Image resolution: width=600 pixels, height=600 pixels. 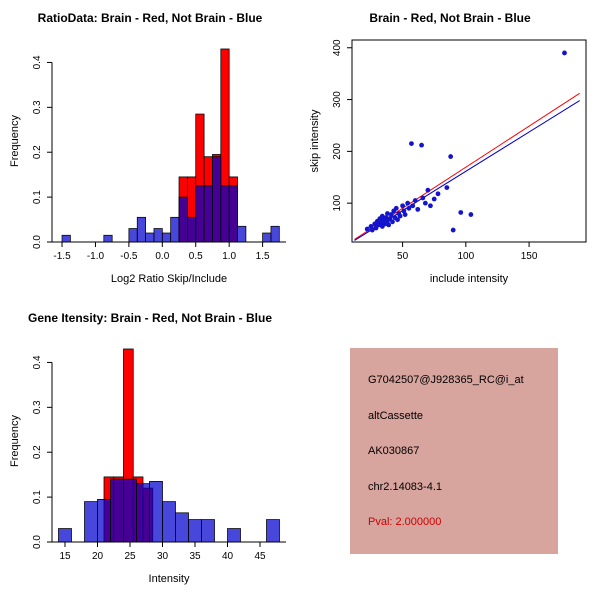 What do you see at coordinates (446, 380) in the screenshot?
I see `info-probe-id: G7042507@J928365_RC@i_at` at bounding box center [446, 380].